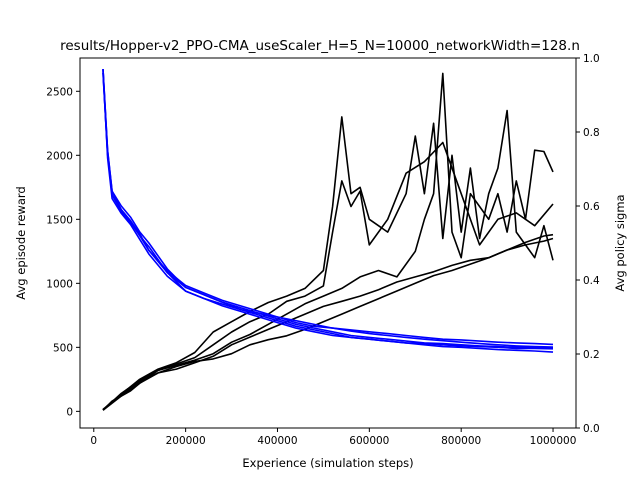 The height and width of the screenshot is (480, 640). I want to click on y-tick-label: 1500, so click(59, 220).